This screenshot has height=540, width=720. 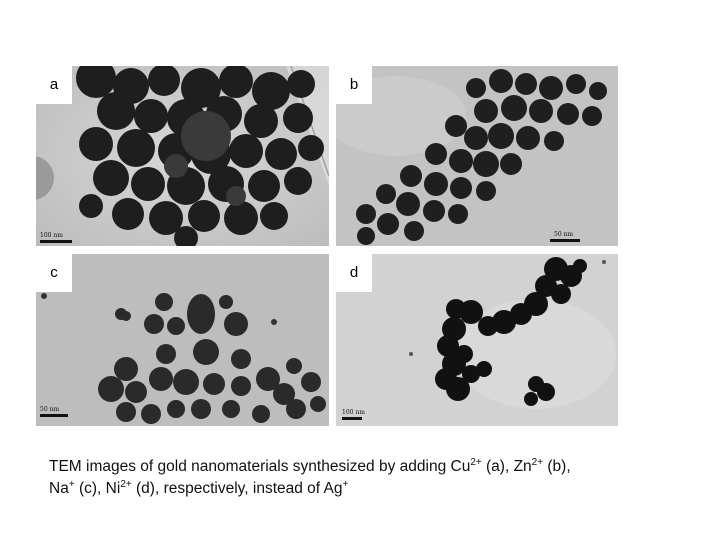 What do you see at coordinates (557, 466) in the screenshot?
I see `caption-text: (b),` at bounding box center [557, 466].